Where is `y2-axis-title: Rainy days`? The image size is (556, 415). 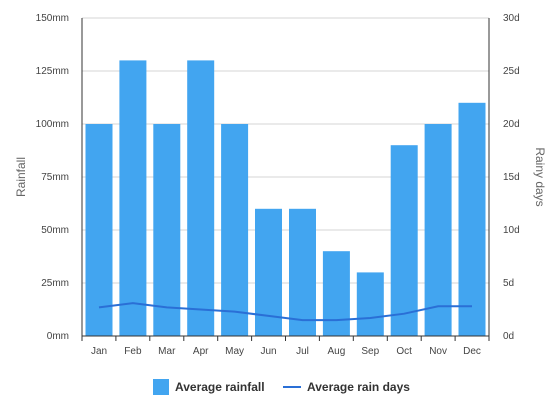
y2-axis-title: Rainy days is located at coordinates (540, 176).